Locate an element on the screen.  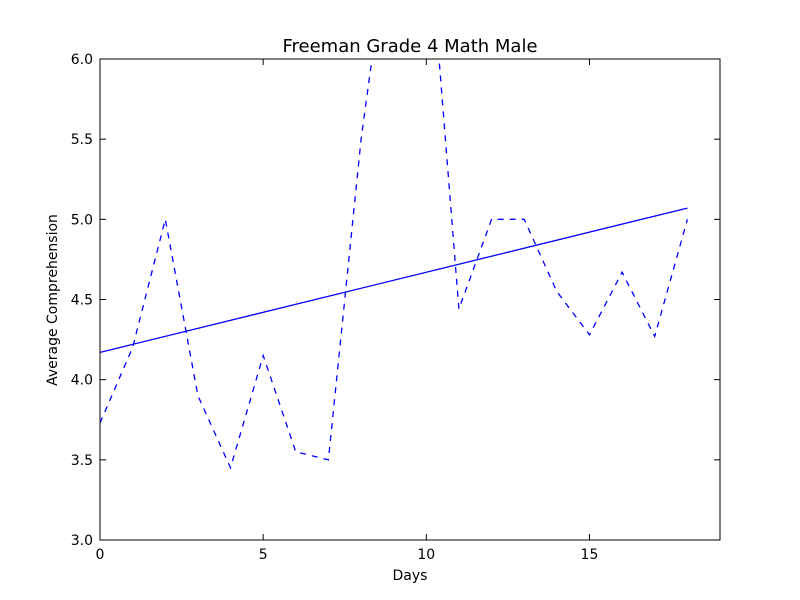
x-axis-label: Days is located at coordinates (410, 576).